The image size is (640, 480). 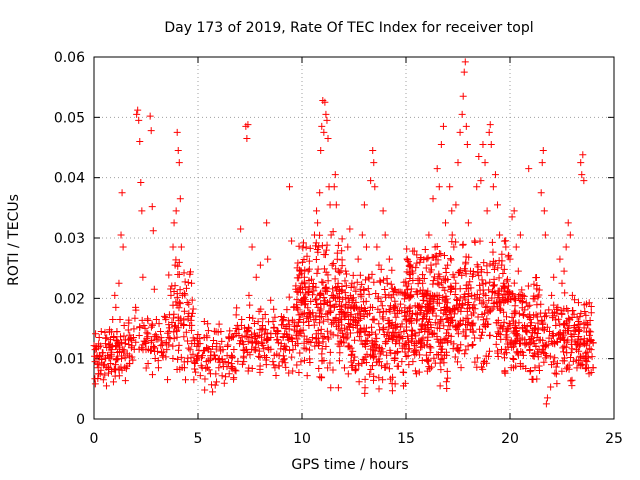 What do you see at coordinates (198, 439) in the screenshot?
I see `x-tick-label: 5` at bounding box center [198, 439].